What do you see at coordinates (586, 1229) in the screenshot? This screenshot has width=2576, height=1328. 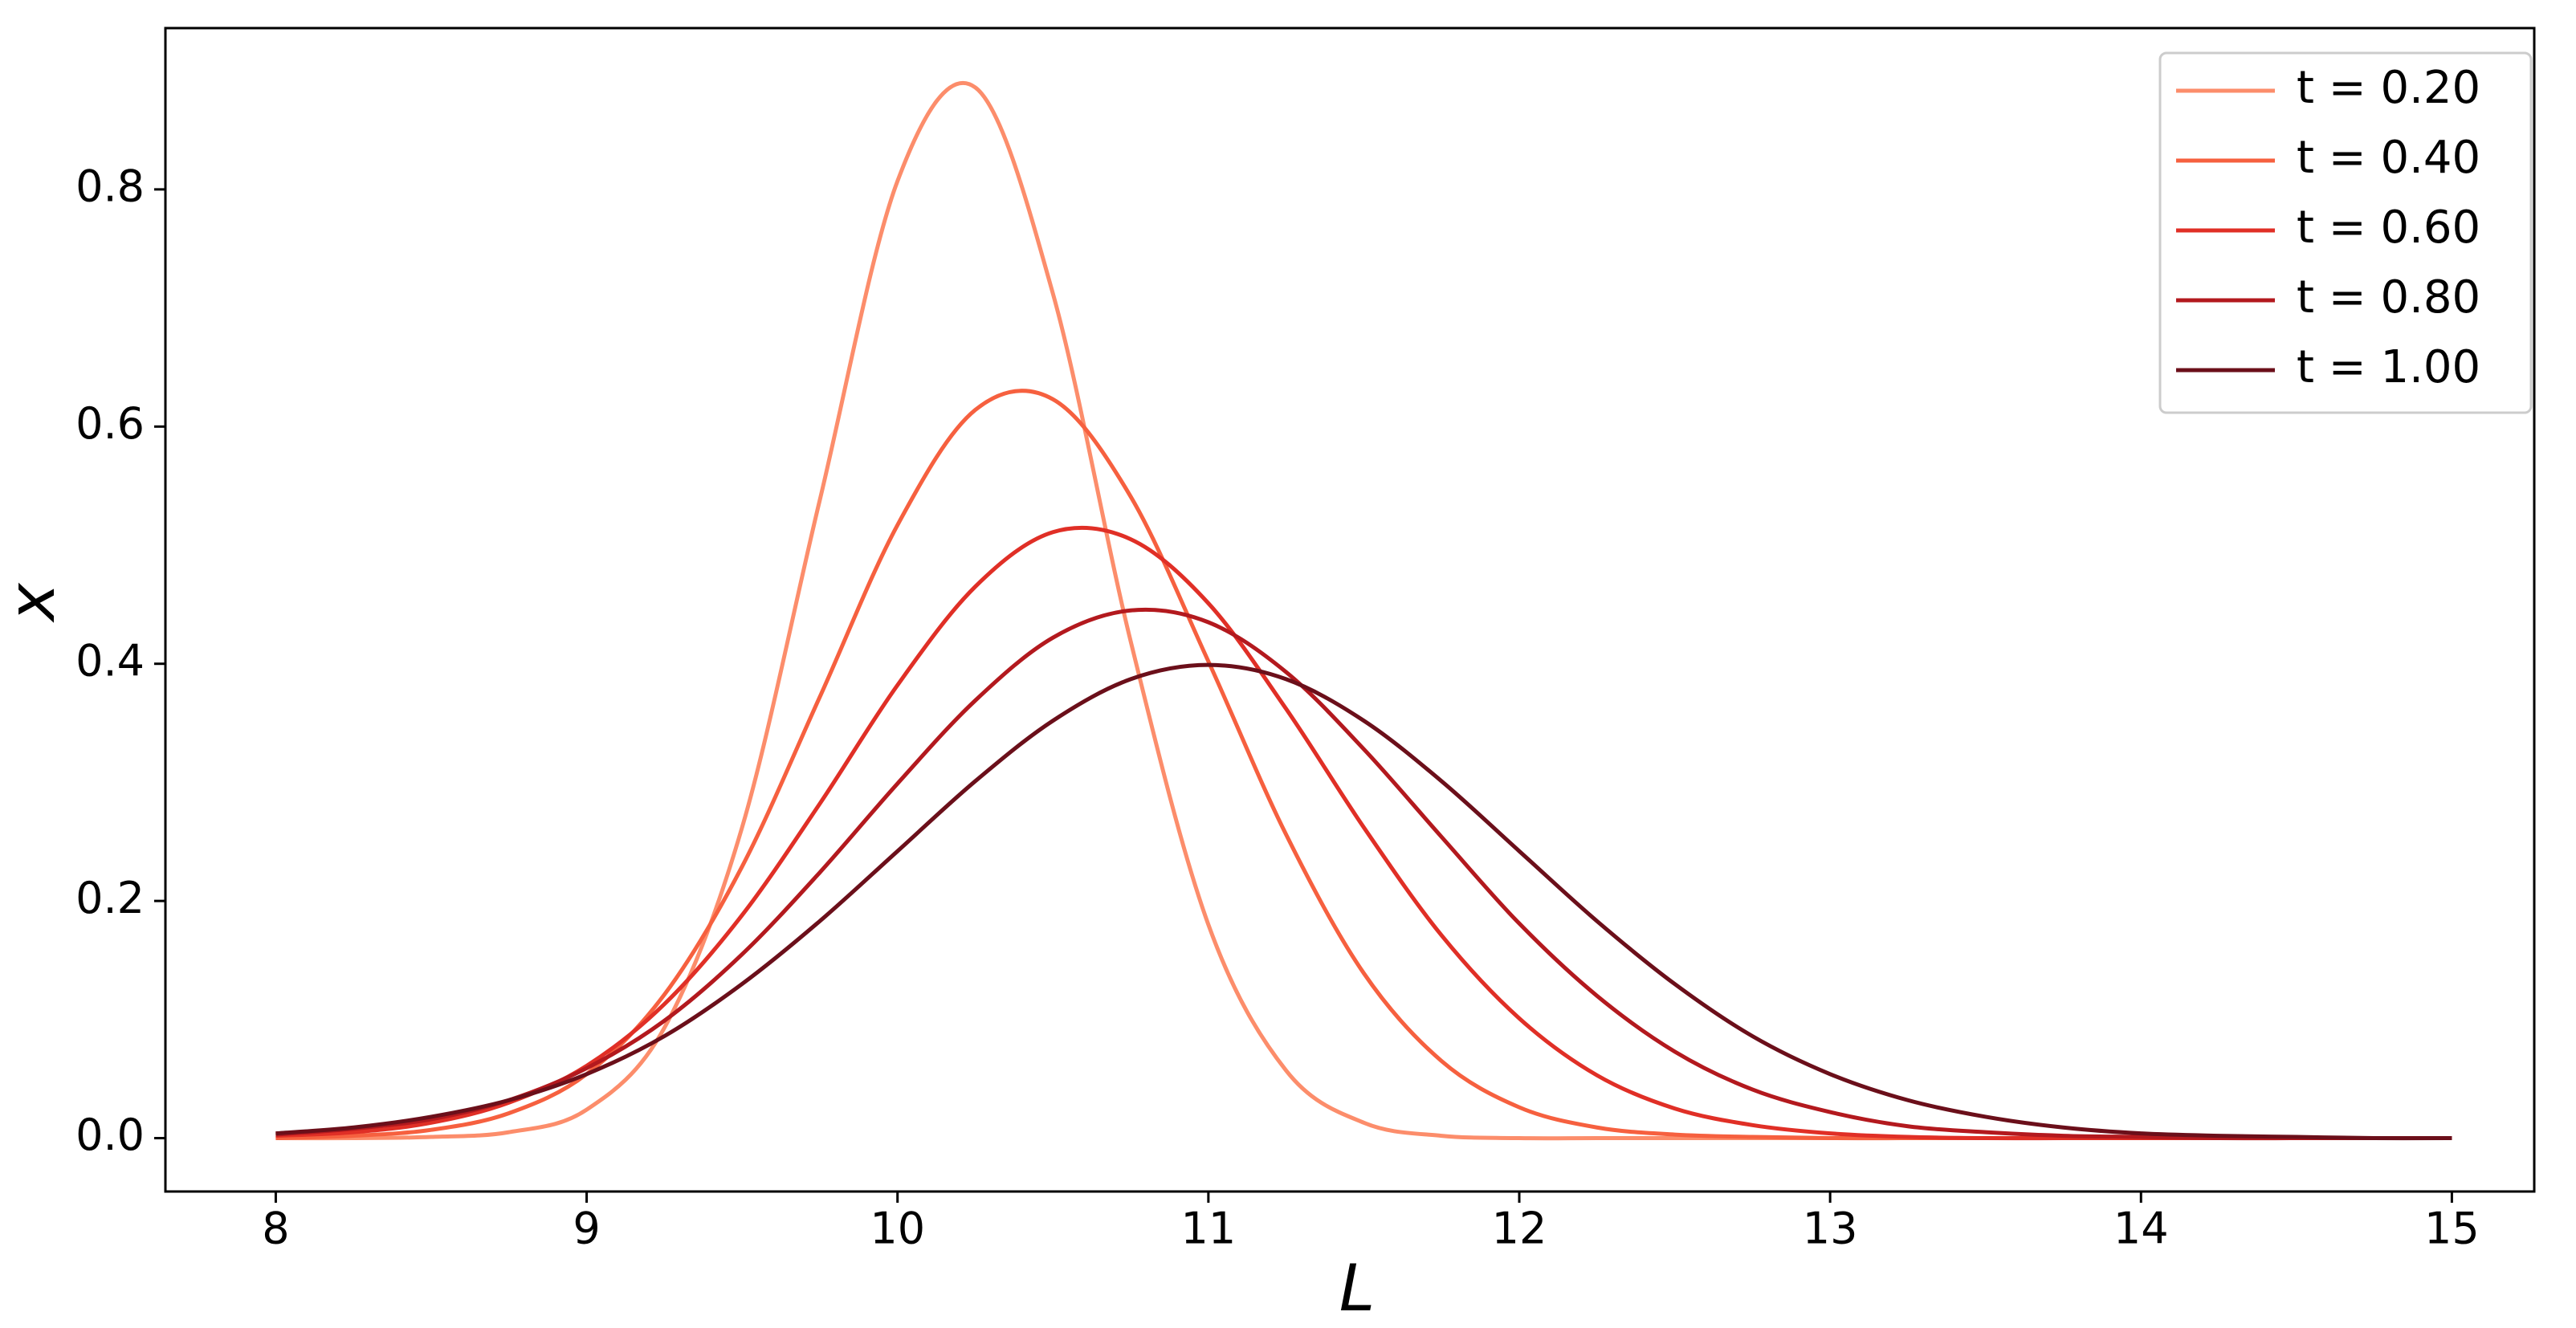 I see `x-tick-label: 9` at bounding box center [586, 1229].